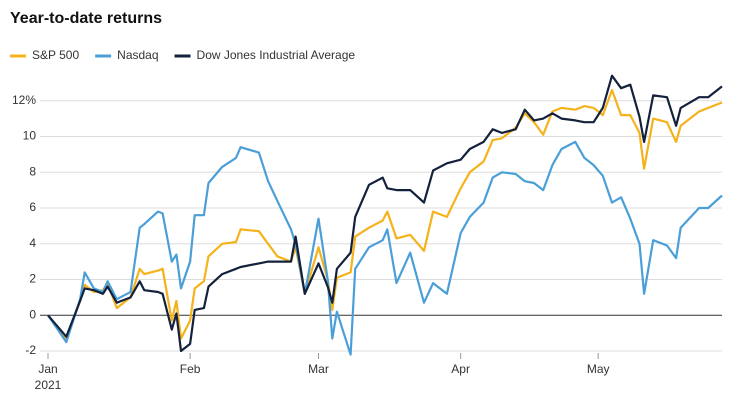 This screenshot has width=744, height=401. I want to click on x-tick-label: Mar, so click(318, 369).